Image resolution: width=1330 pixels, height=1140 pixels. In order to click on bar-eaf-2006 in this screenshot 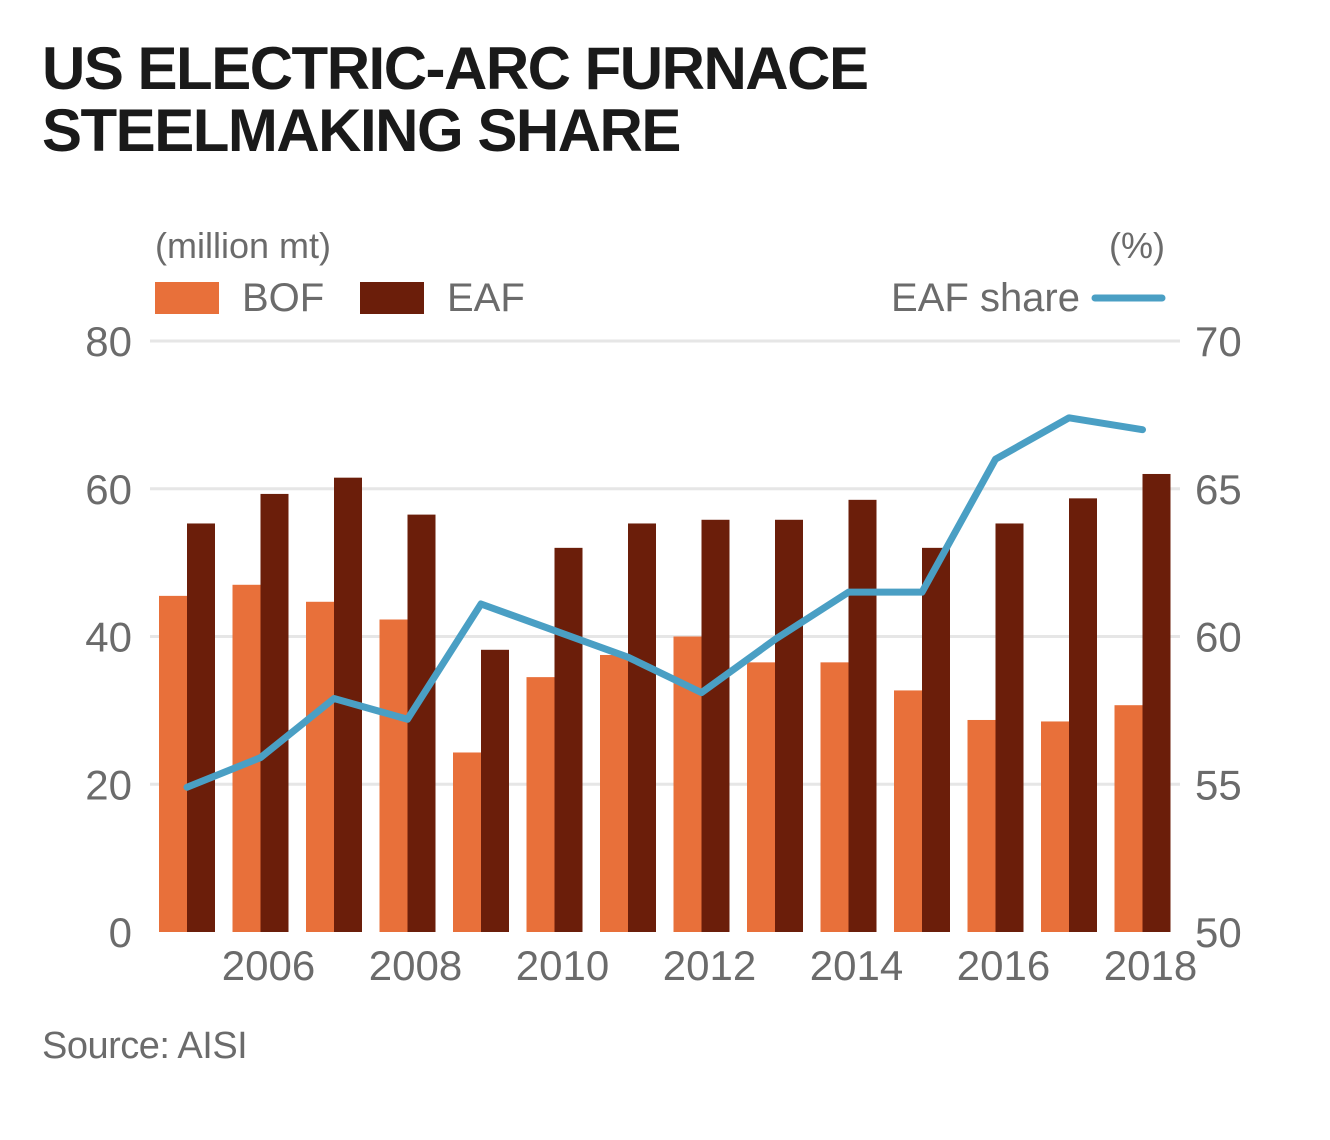, I will do `click(274, 712)`.